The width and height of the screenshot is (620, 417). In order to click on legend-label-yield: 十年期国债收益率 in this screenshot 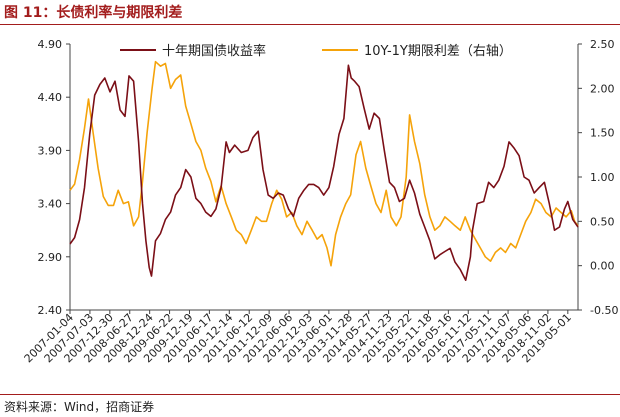, I will do `click(214, 51)`.